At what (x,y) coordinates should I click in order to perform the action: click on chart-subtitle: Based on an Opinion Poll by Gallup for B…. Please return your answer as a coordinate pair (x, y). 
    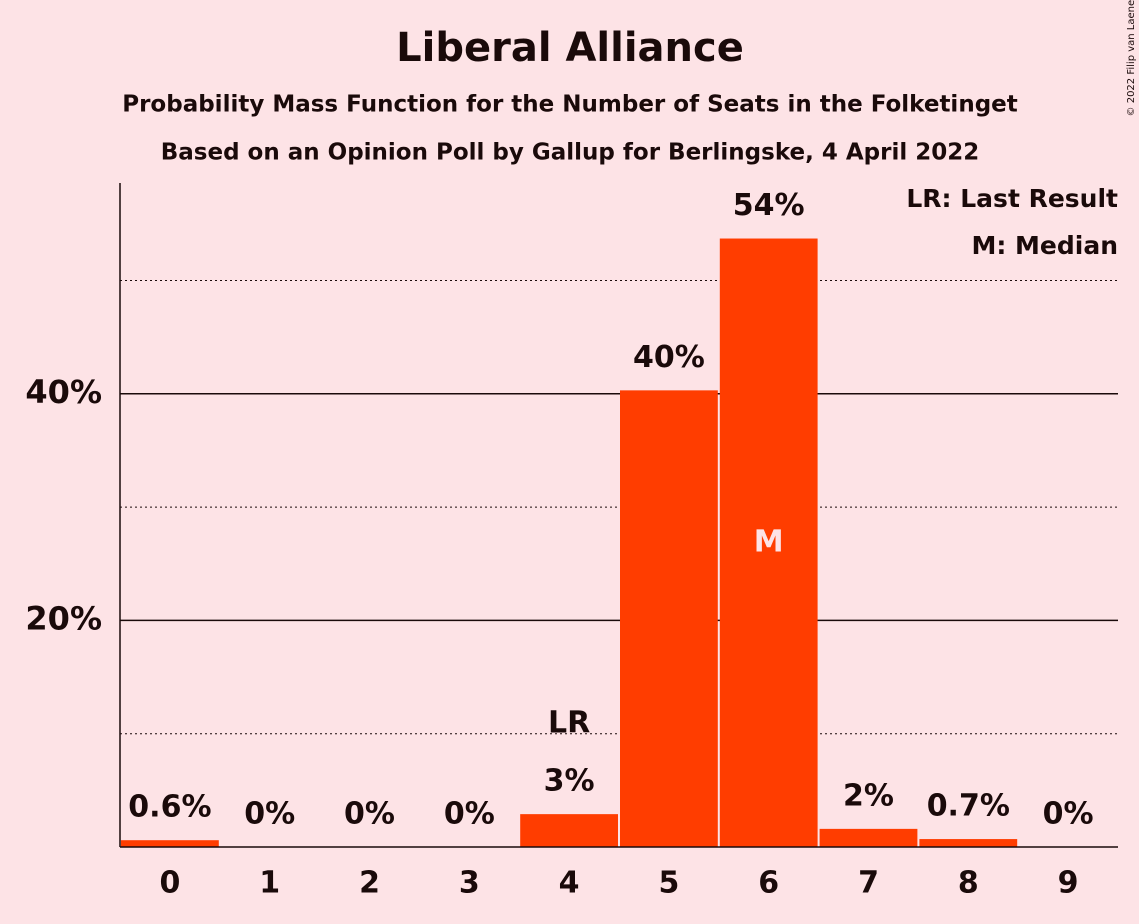
    Looking at the image, I should click on (570, 153).